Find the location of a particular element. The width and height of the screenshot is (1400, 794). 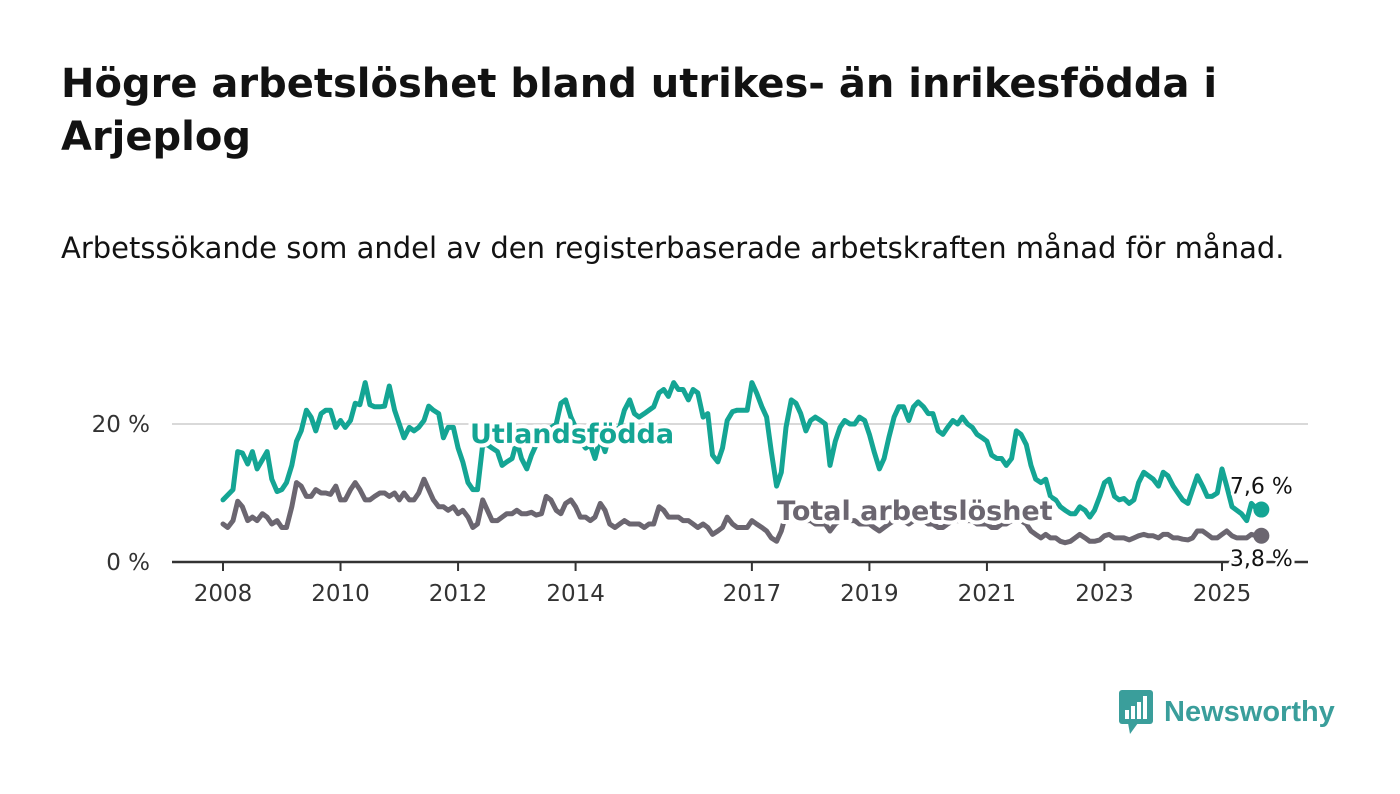

x-tick-label: 2017 is located at coordinates (752, 594).